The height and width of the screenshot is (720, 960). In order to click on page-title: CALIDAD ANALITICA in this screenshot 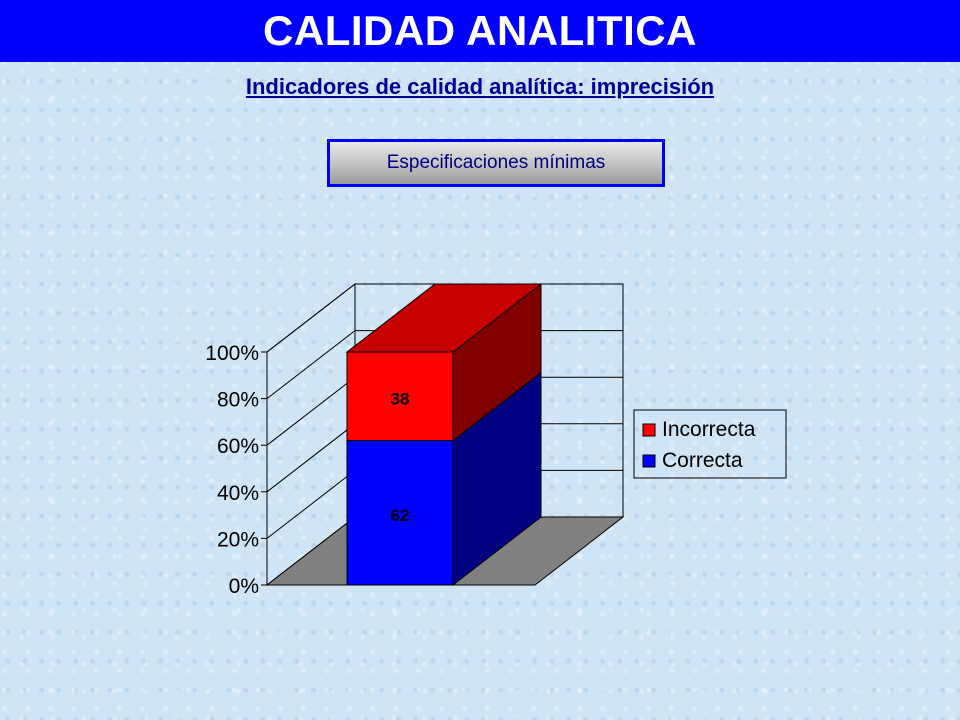, I will do `click(480, 30)`.